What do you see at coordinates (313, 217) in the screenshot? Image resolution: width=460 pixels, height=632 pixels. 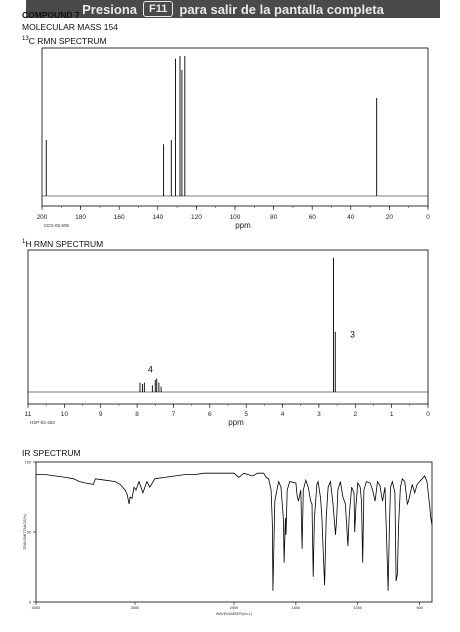 I see `c13-tick-label: 60` at bounding box center [313, 217].